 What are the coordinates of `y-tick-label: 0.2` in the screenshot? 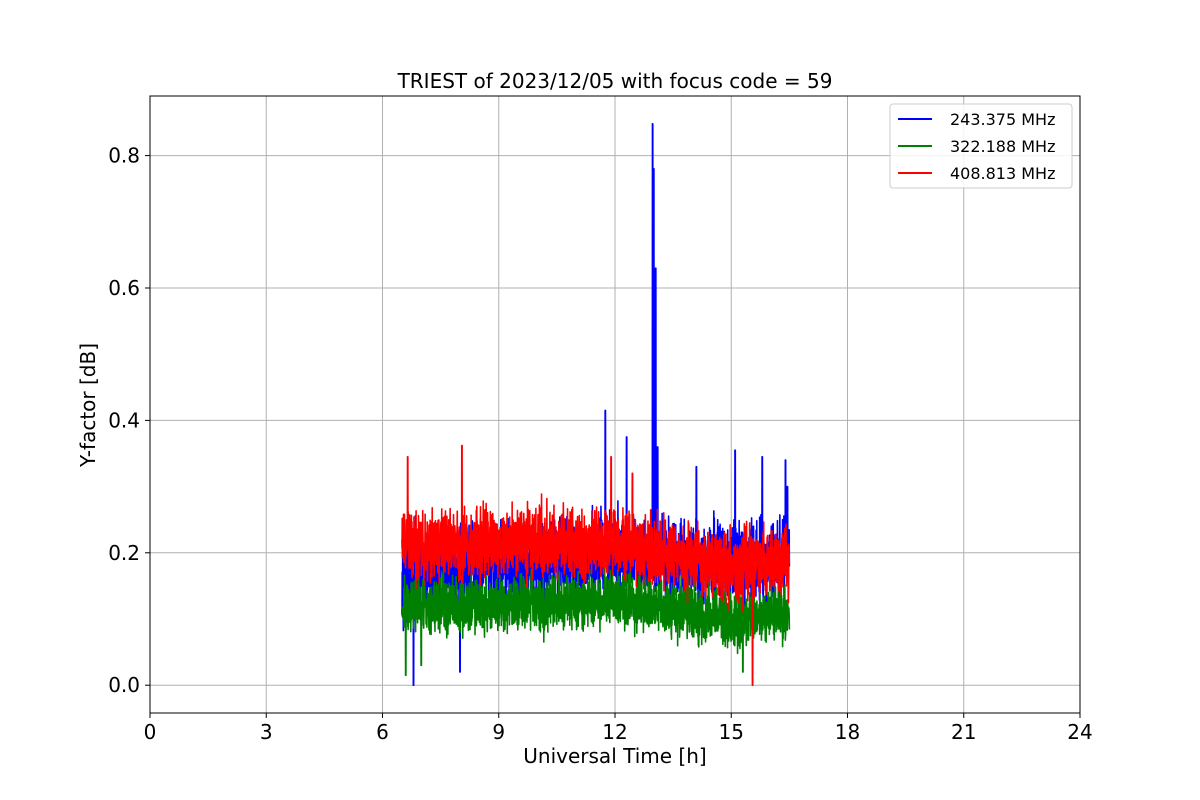 It's located at (124, 553).